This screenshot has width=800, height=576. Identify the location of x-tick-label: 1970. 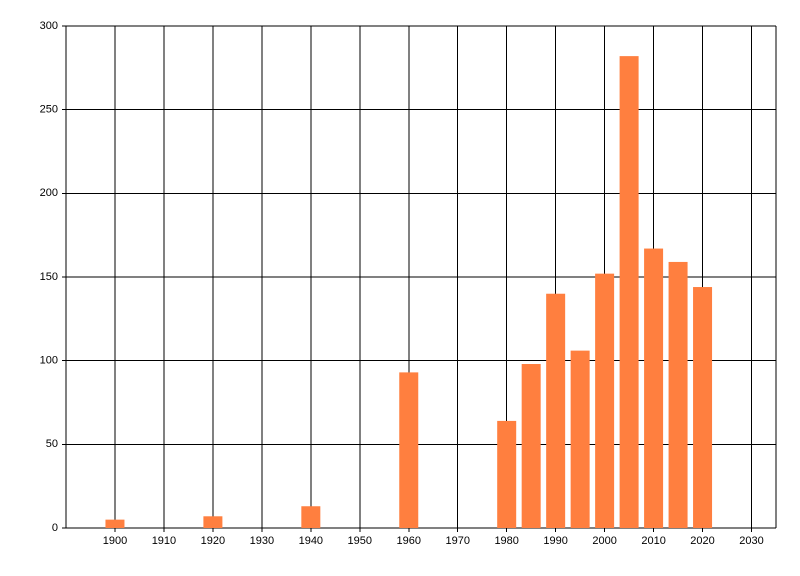
(457, 541).